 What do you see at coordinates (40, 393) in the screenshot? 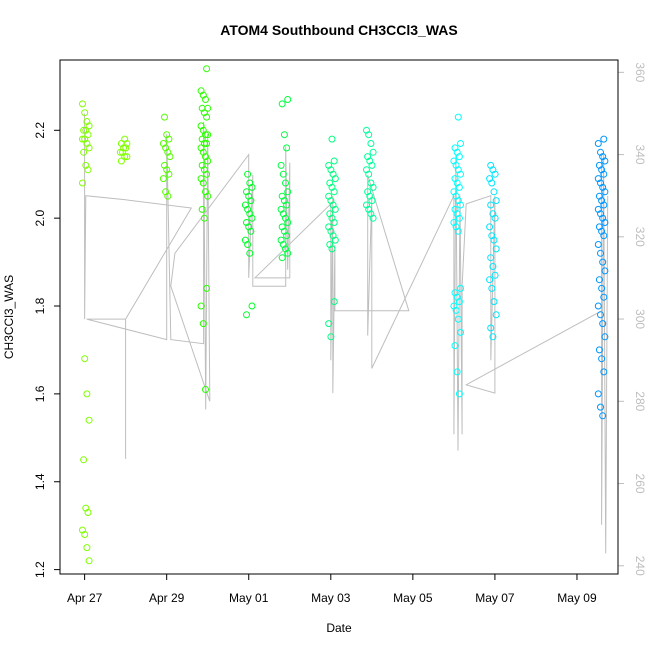
I see `y-tick-label: 1.6` at bounding box center [40, 393].